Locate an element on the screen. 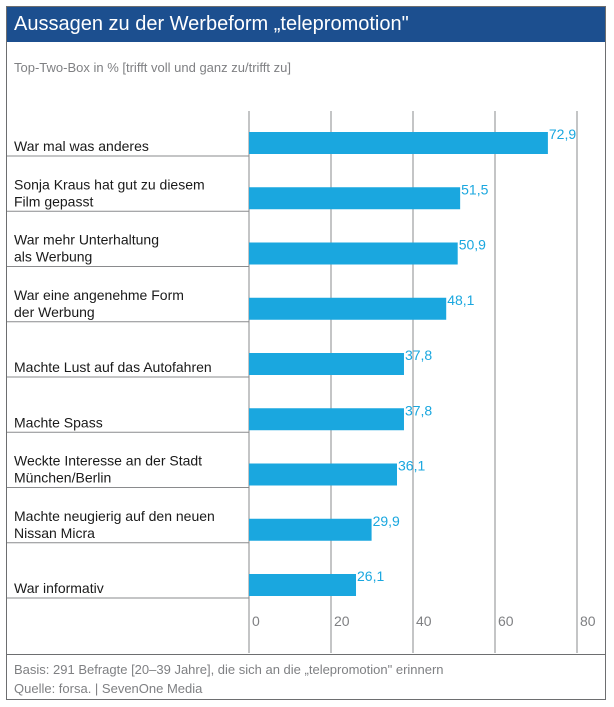  category-label: Machte Spass is located at coordinates (58, 422).